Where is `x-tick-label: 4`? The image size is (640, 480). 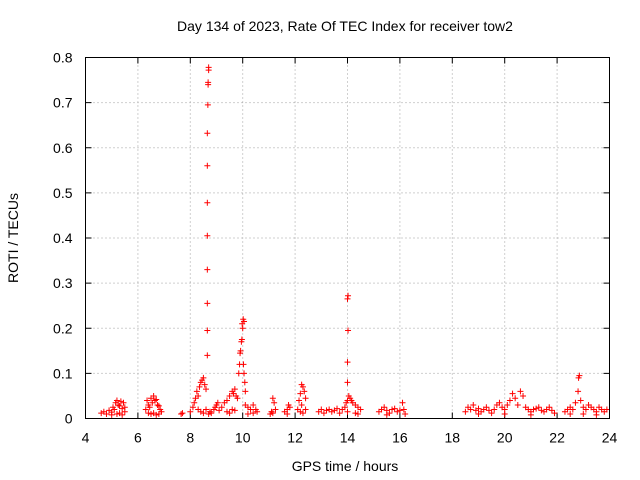
x-tick-label: 4 is located at coordinates (86, 438).